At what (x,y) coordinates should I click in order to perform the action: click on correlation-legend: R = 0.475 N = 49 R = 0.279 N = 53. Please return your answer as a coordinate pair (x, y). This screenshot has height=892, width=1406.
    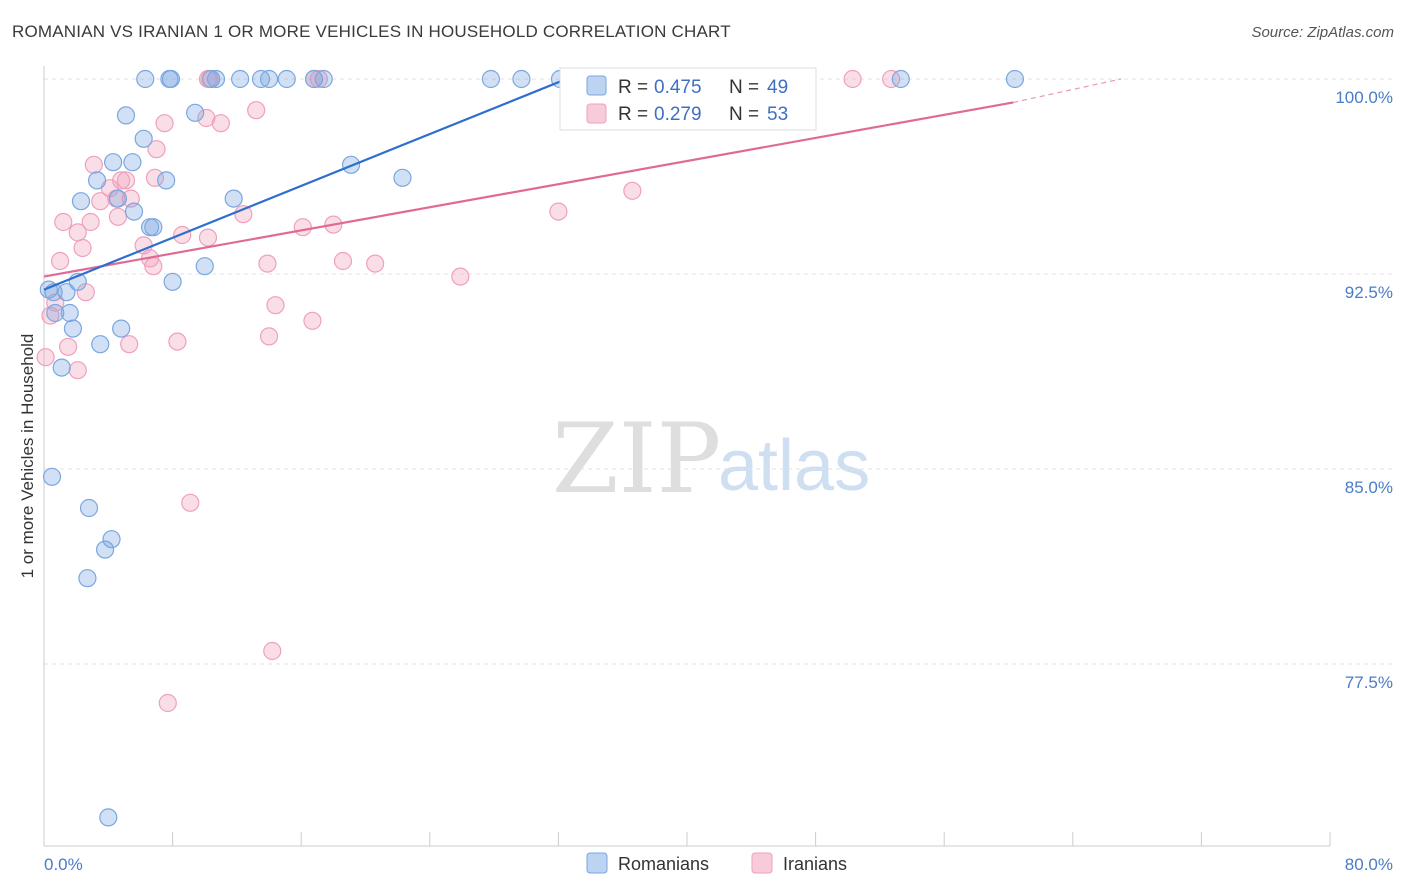
    Looking at the image, I should click on (688, 99).